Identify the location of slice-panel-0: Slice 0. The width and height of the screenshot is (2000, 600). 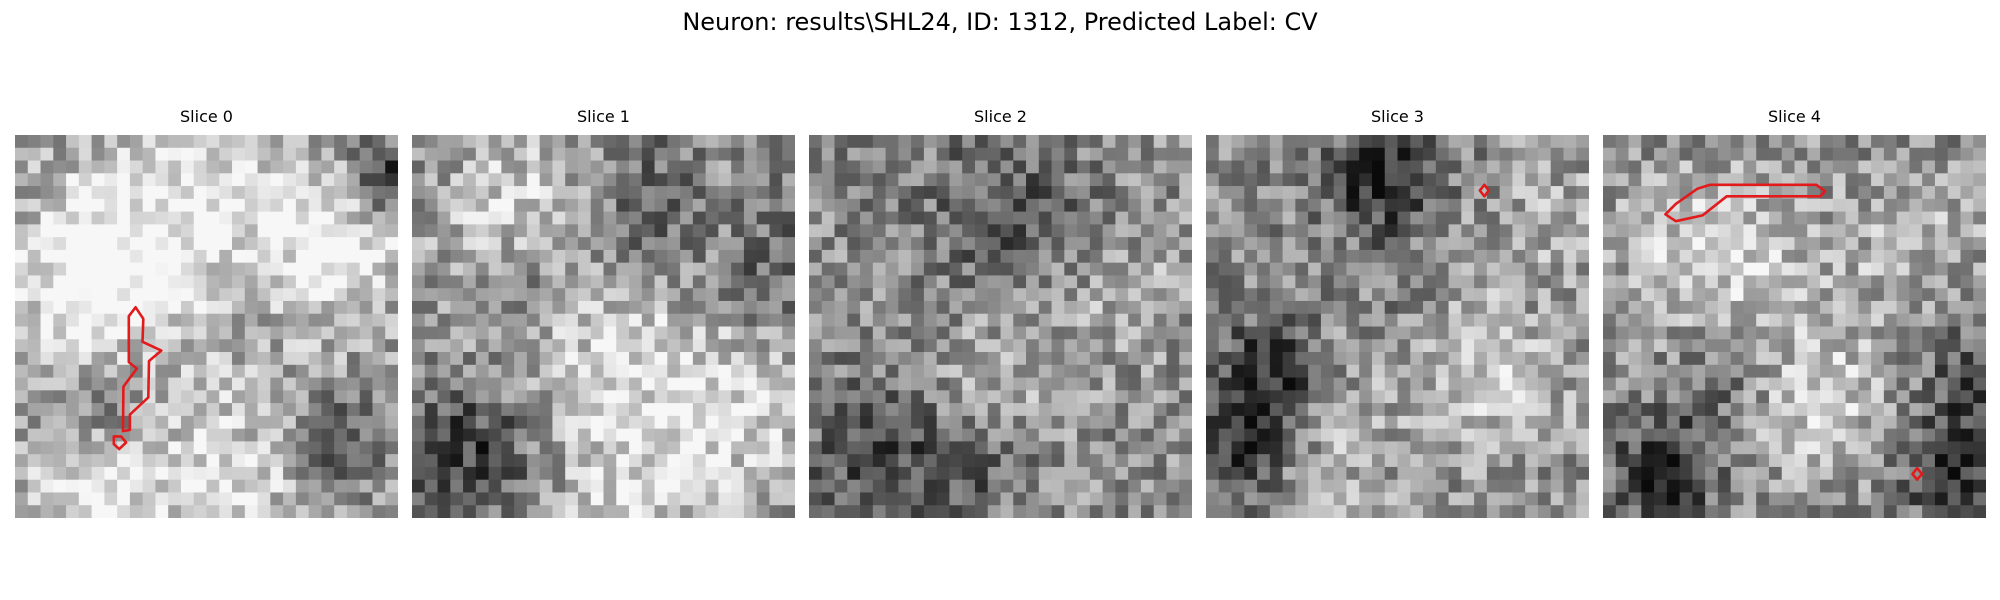
(206, 312).